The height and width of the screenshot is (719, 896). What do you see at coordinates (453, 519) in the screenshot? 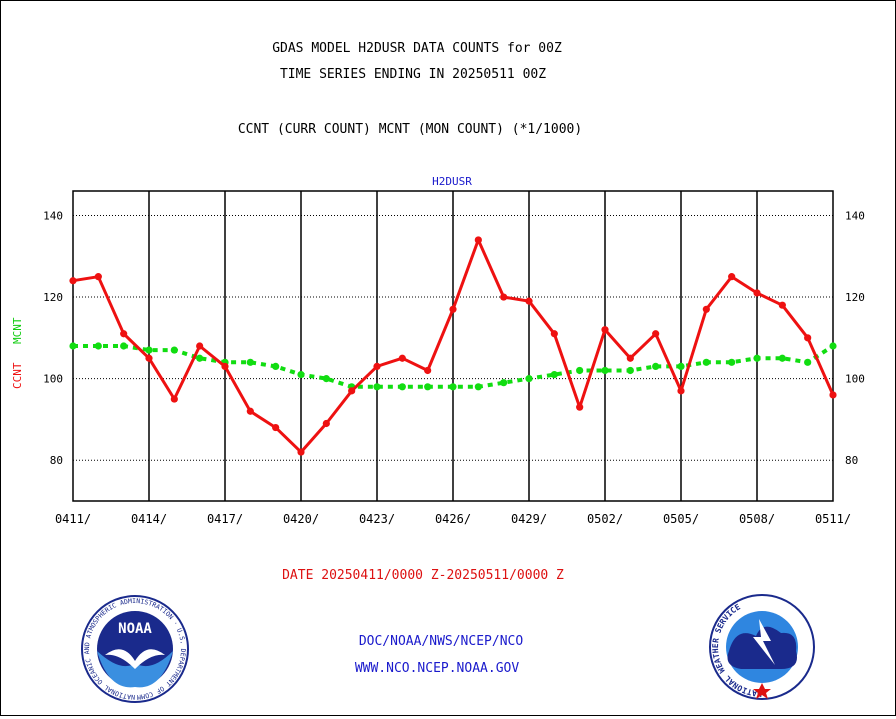
I see `x-tick-label: 0426/` at bounding box center [453, 519].